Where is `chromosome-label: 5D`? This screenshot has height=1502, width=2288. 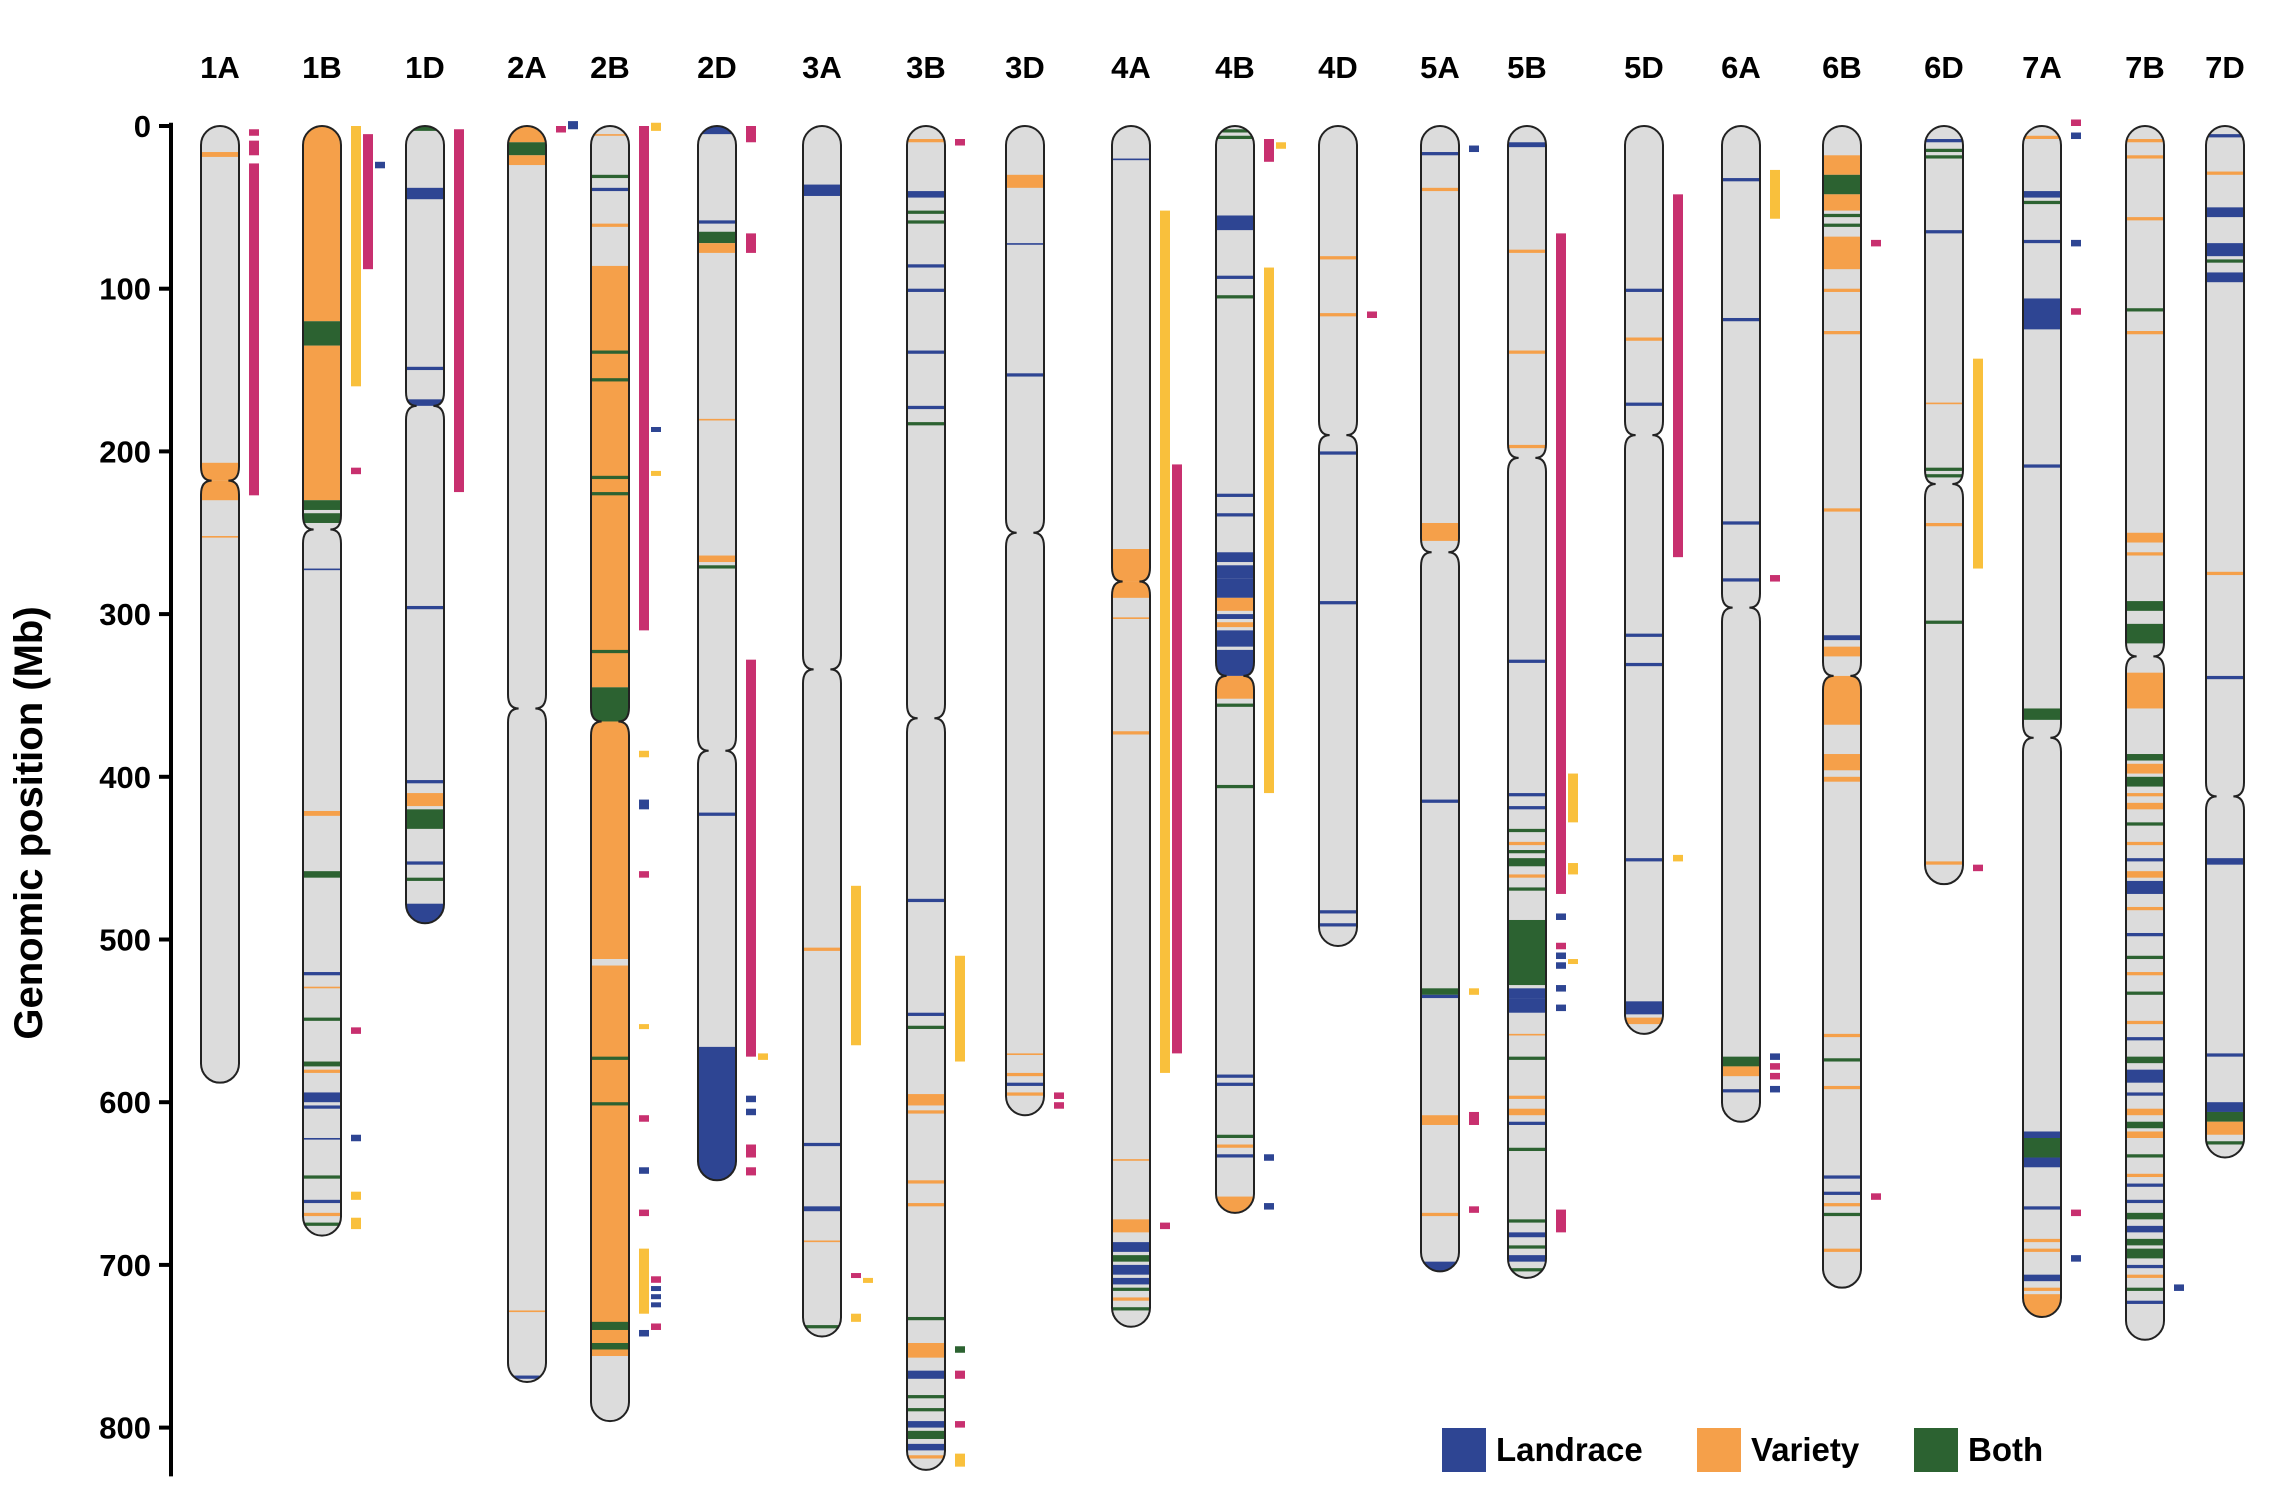 chromosome-label: 5D is located at coordinates (1644, 67).